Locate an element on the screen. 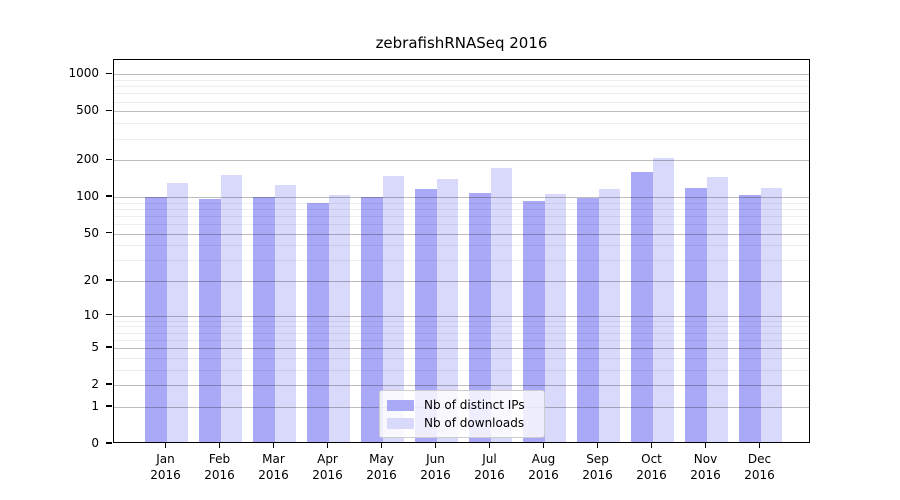  legend: Nb of distinct IPs Nb of downloads is located at coordinates (462, 414).